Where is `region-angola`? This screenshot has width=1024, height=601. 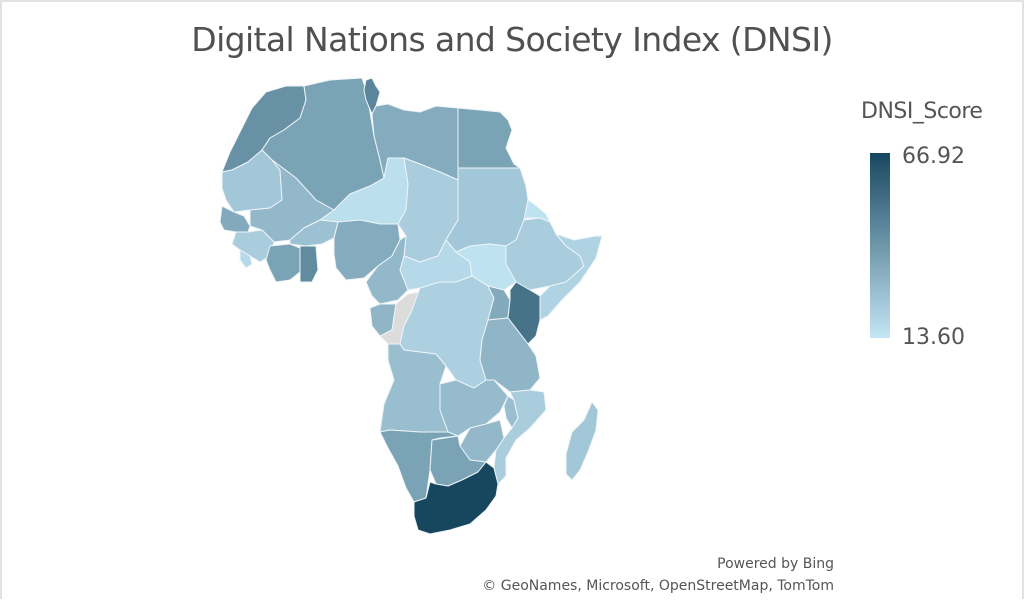
region-angola is located at coordinates (414, 388).